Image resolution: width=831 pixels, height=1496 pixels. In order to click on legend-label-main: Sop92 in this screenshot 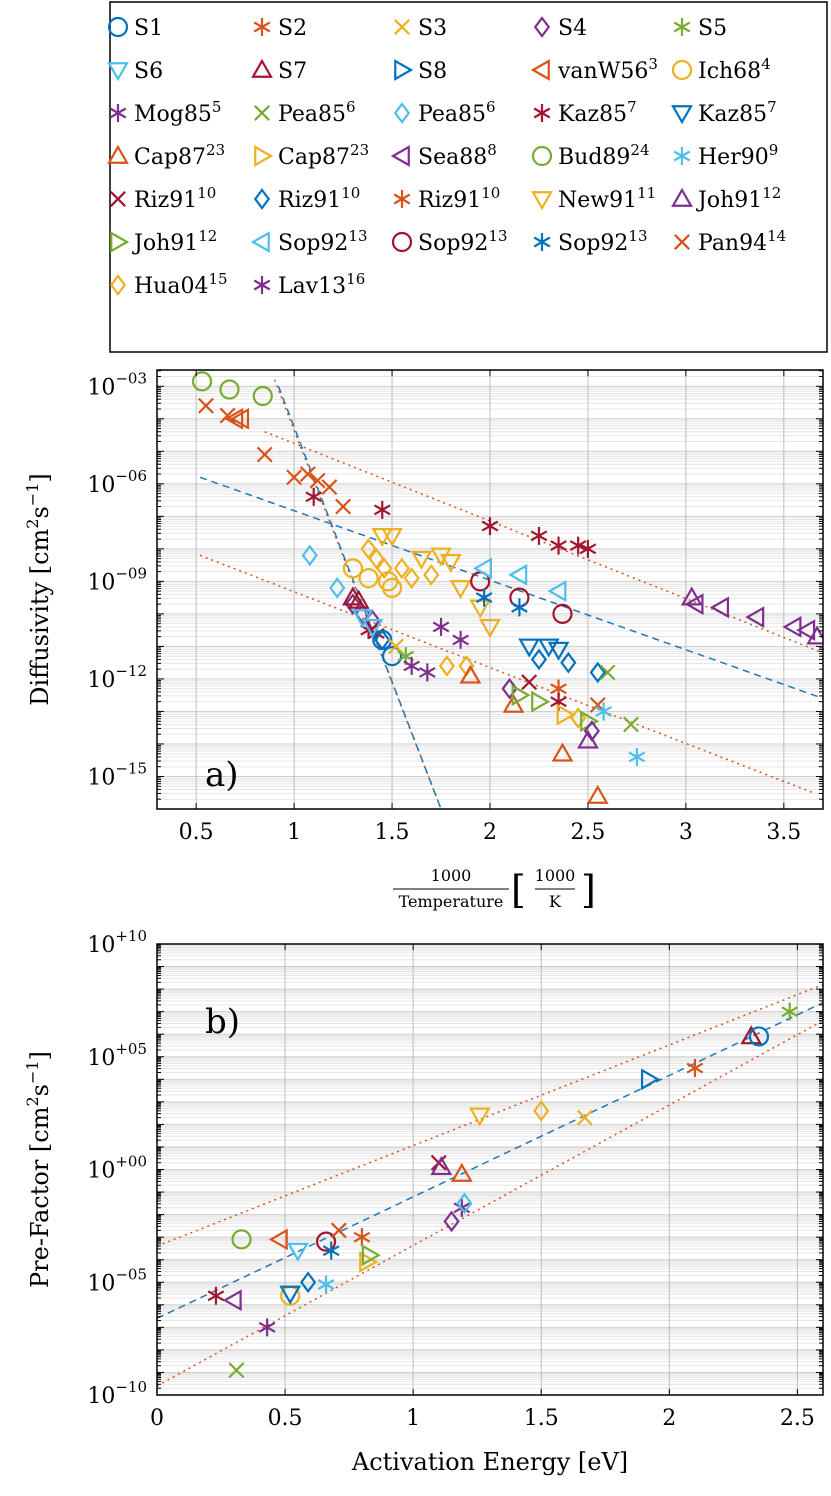, I will do `click(313, 243)`.